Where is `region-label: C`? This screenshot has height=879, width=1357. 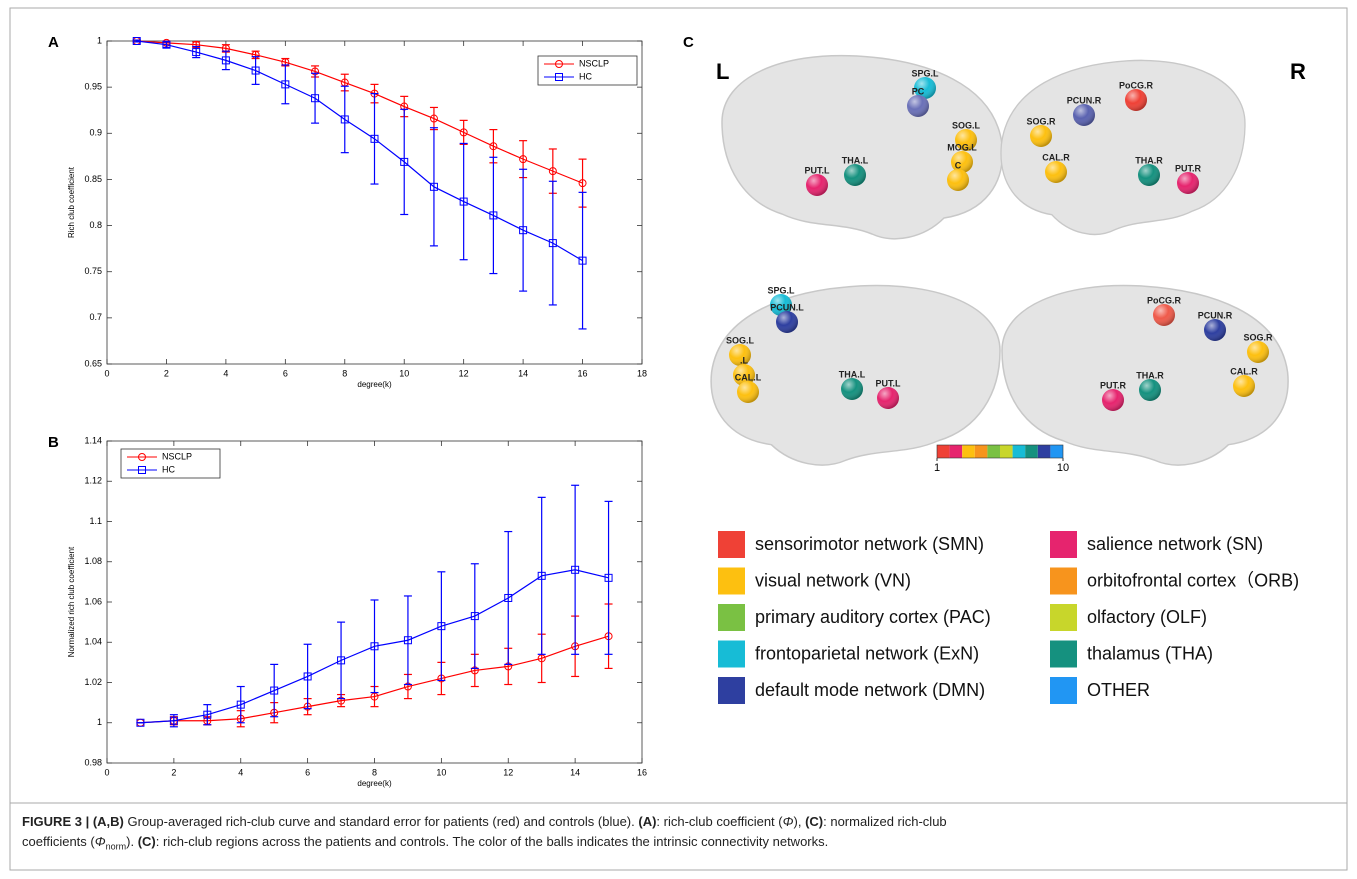
region-label: C is located at coordinates (958, 165).